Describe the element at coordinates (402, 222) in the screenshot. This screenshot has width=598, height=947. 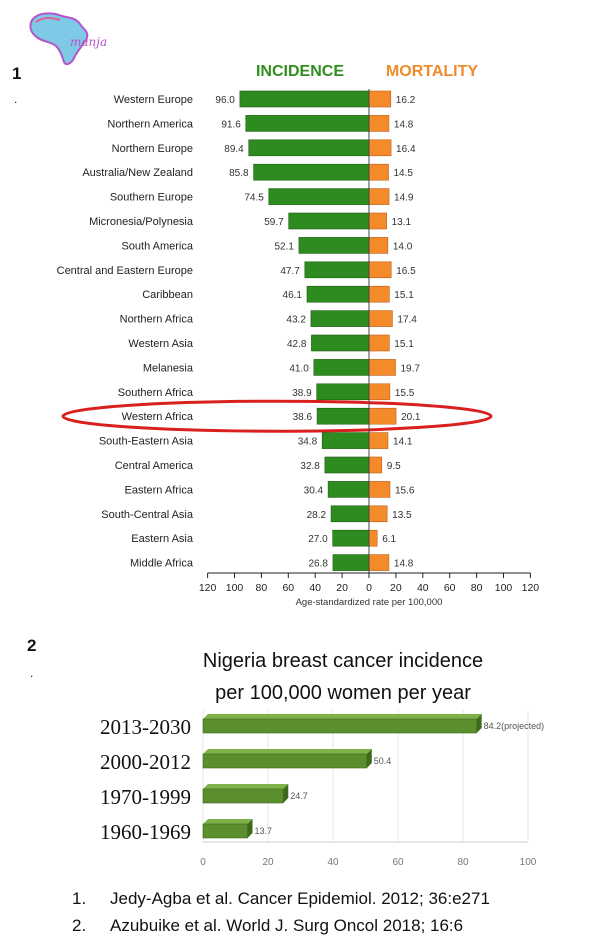
I see `mortality-value-label: 13.1` at that location.